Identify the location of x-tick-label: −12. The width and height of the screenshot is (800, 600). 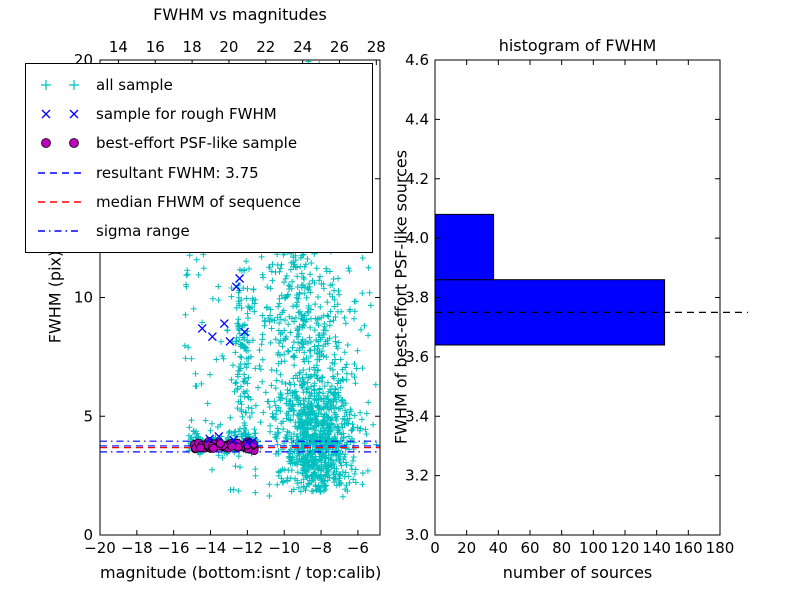
(248, 548).